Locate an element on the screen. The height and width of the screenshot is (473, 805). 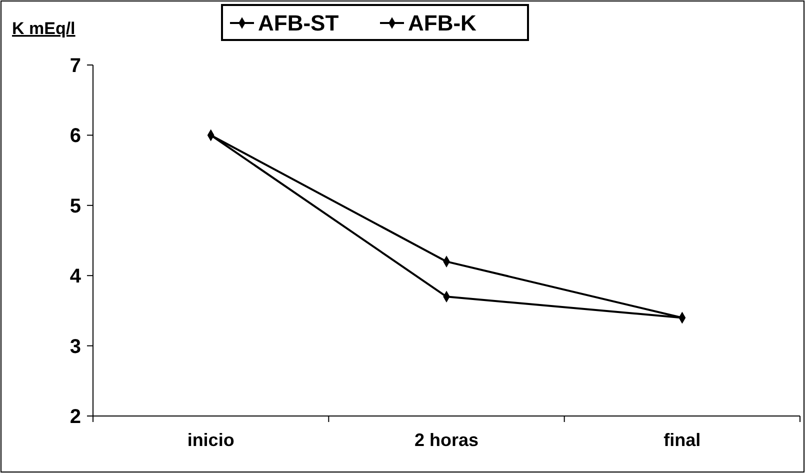
y-tick-label: 2 is located at coordinates (75, 417).